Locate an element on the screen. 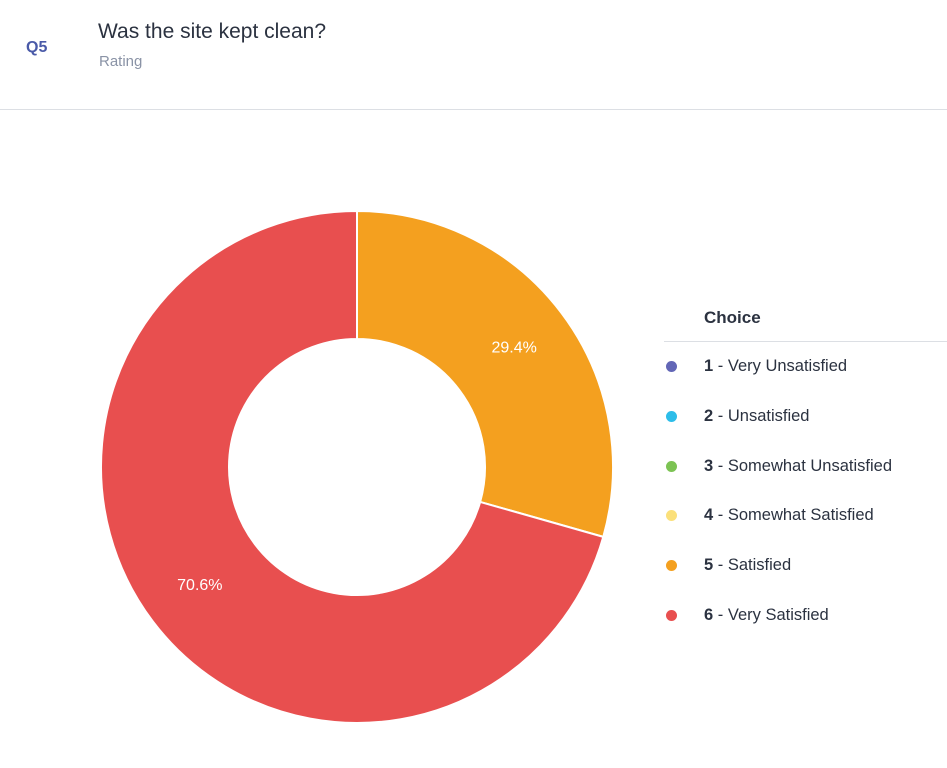  legend-item-4: 4 - Somewhat Satisfied is located at coordinates (805, 516).